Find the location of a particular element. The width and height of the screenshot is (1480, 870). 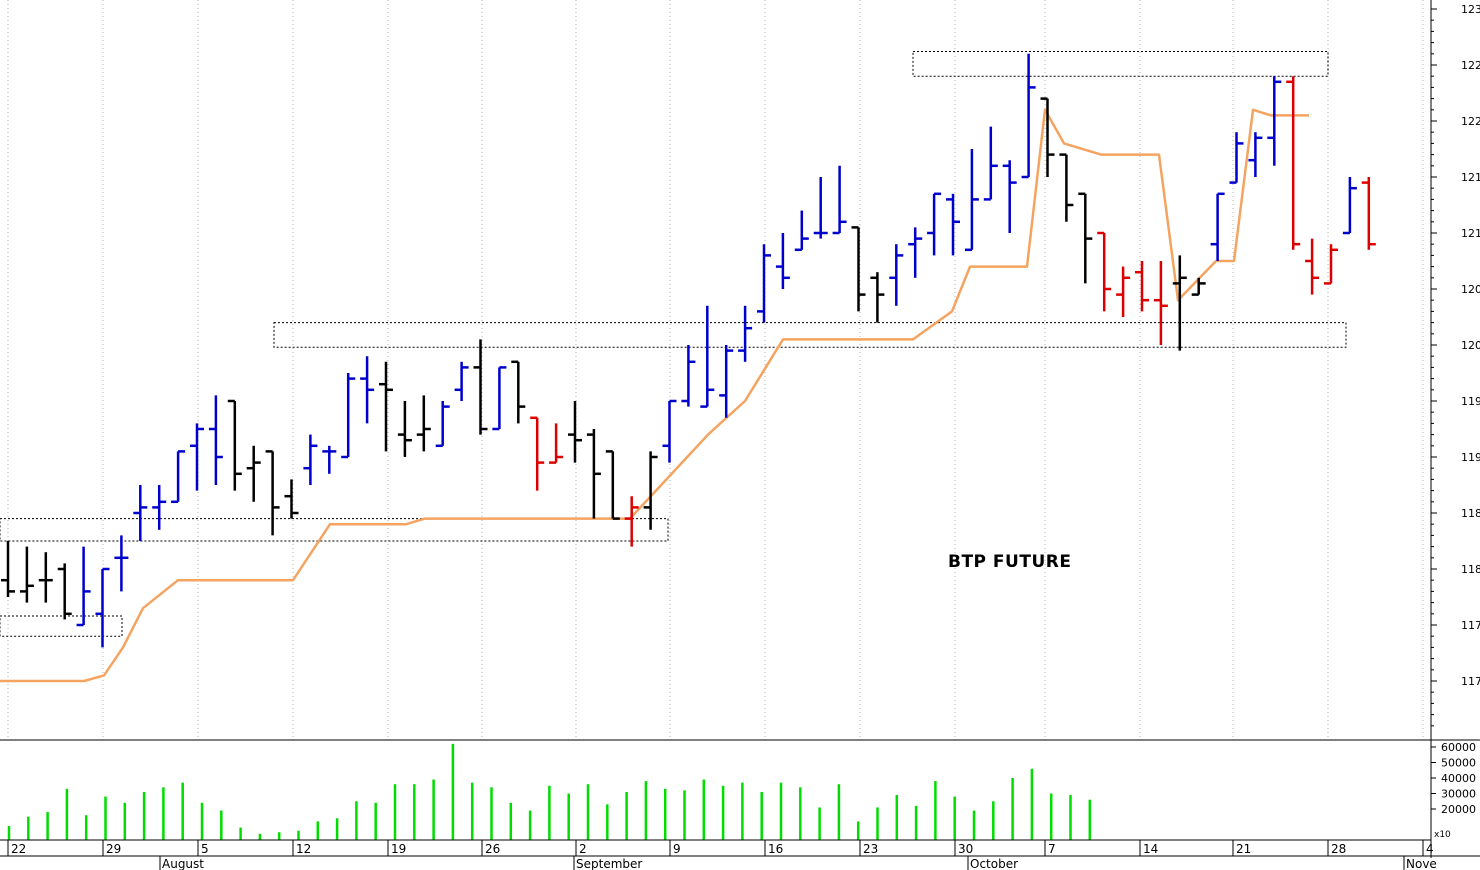

price-tick-label: 120.5 is located at coordinates (1470, 289).